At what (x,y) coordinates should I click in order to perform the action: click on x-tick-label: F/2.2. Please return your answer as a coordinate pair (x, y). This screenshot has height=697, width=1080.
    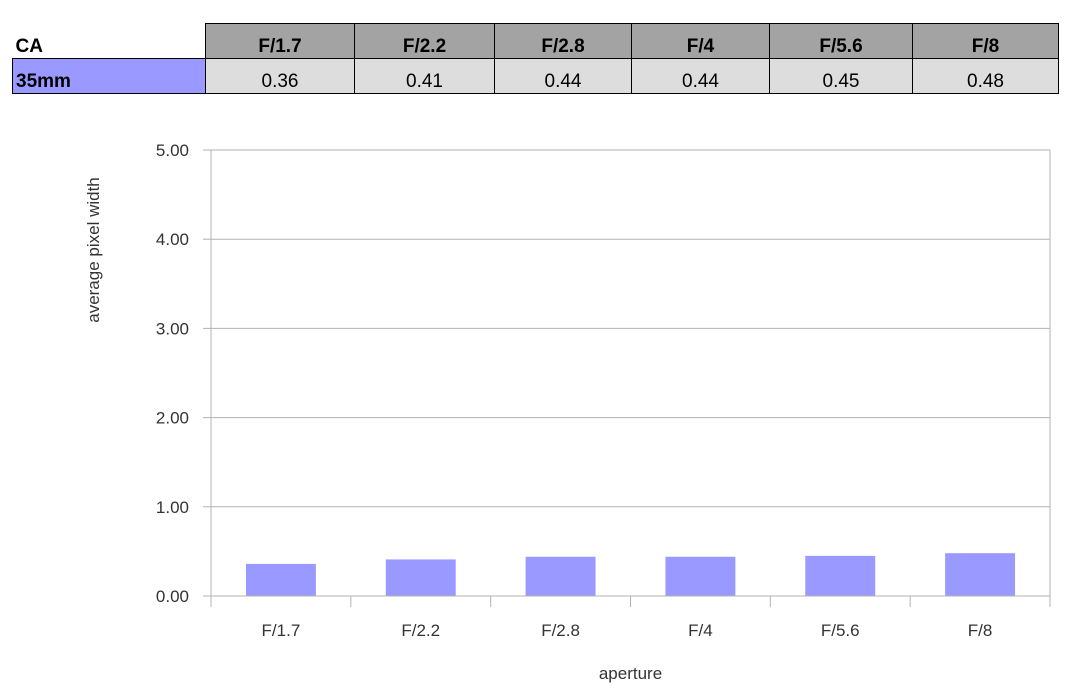
    Looking at the image, I should click on (420, 630).